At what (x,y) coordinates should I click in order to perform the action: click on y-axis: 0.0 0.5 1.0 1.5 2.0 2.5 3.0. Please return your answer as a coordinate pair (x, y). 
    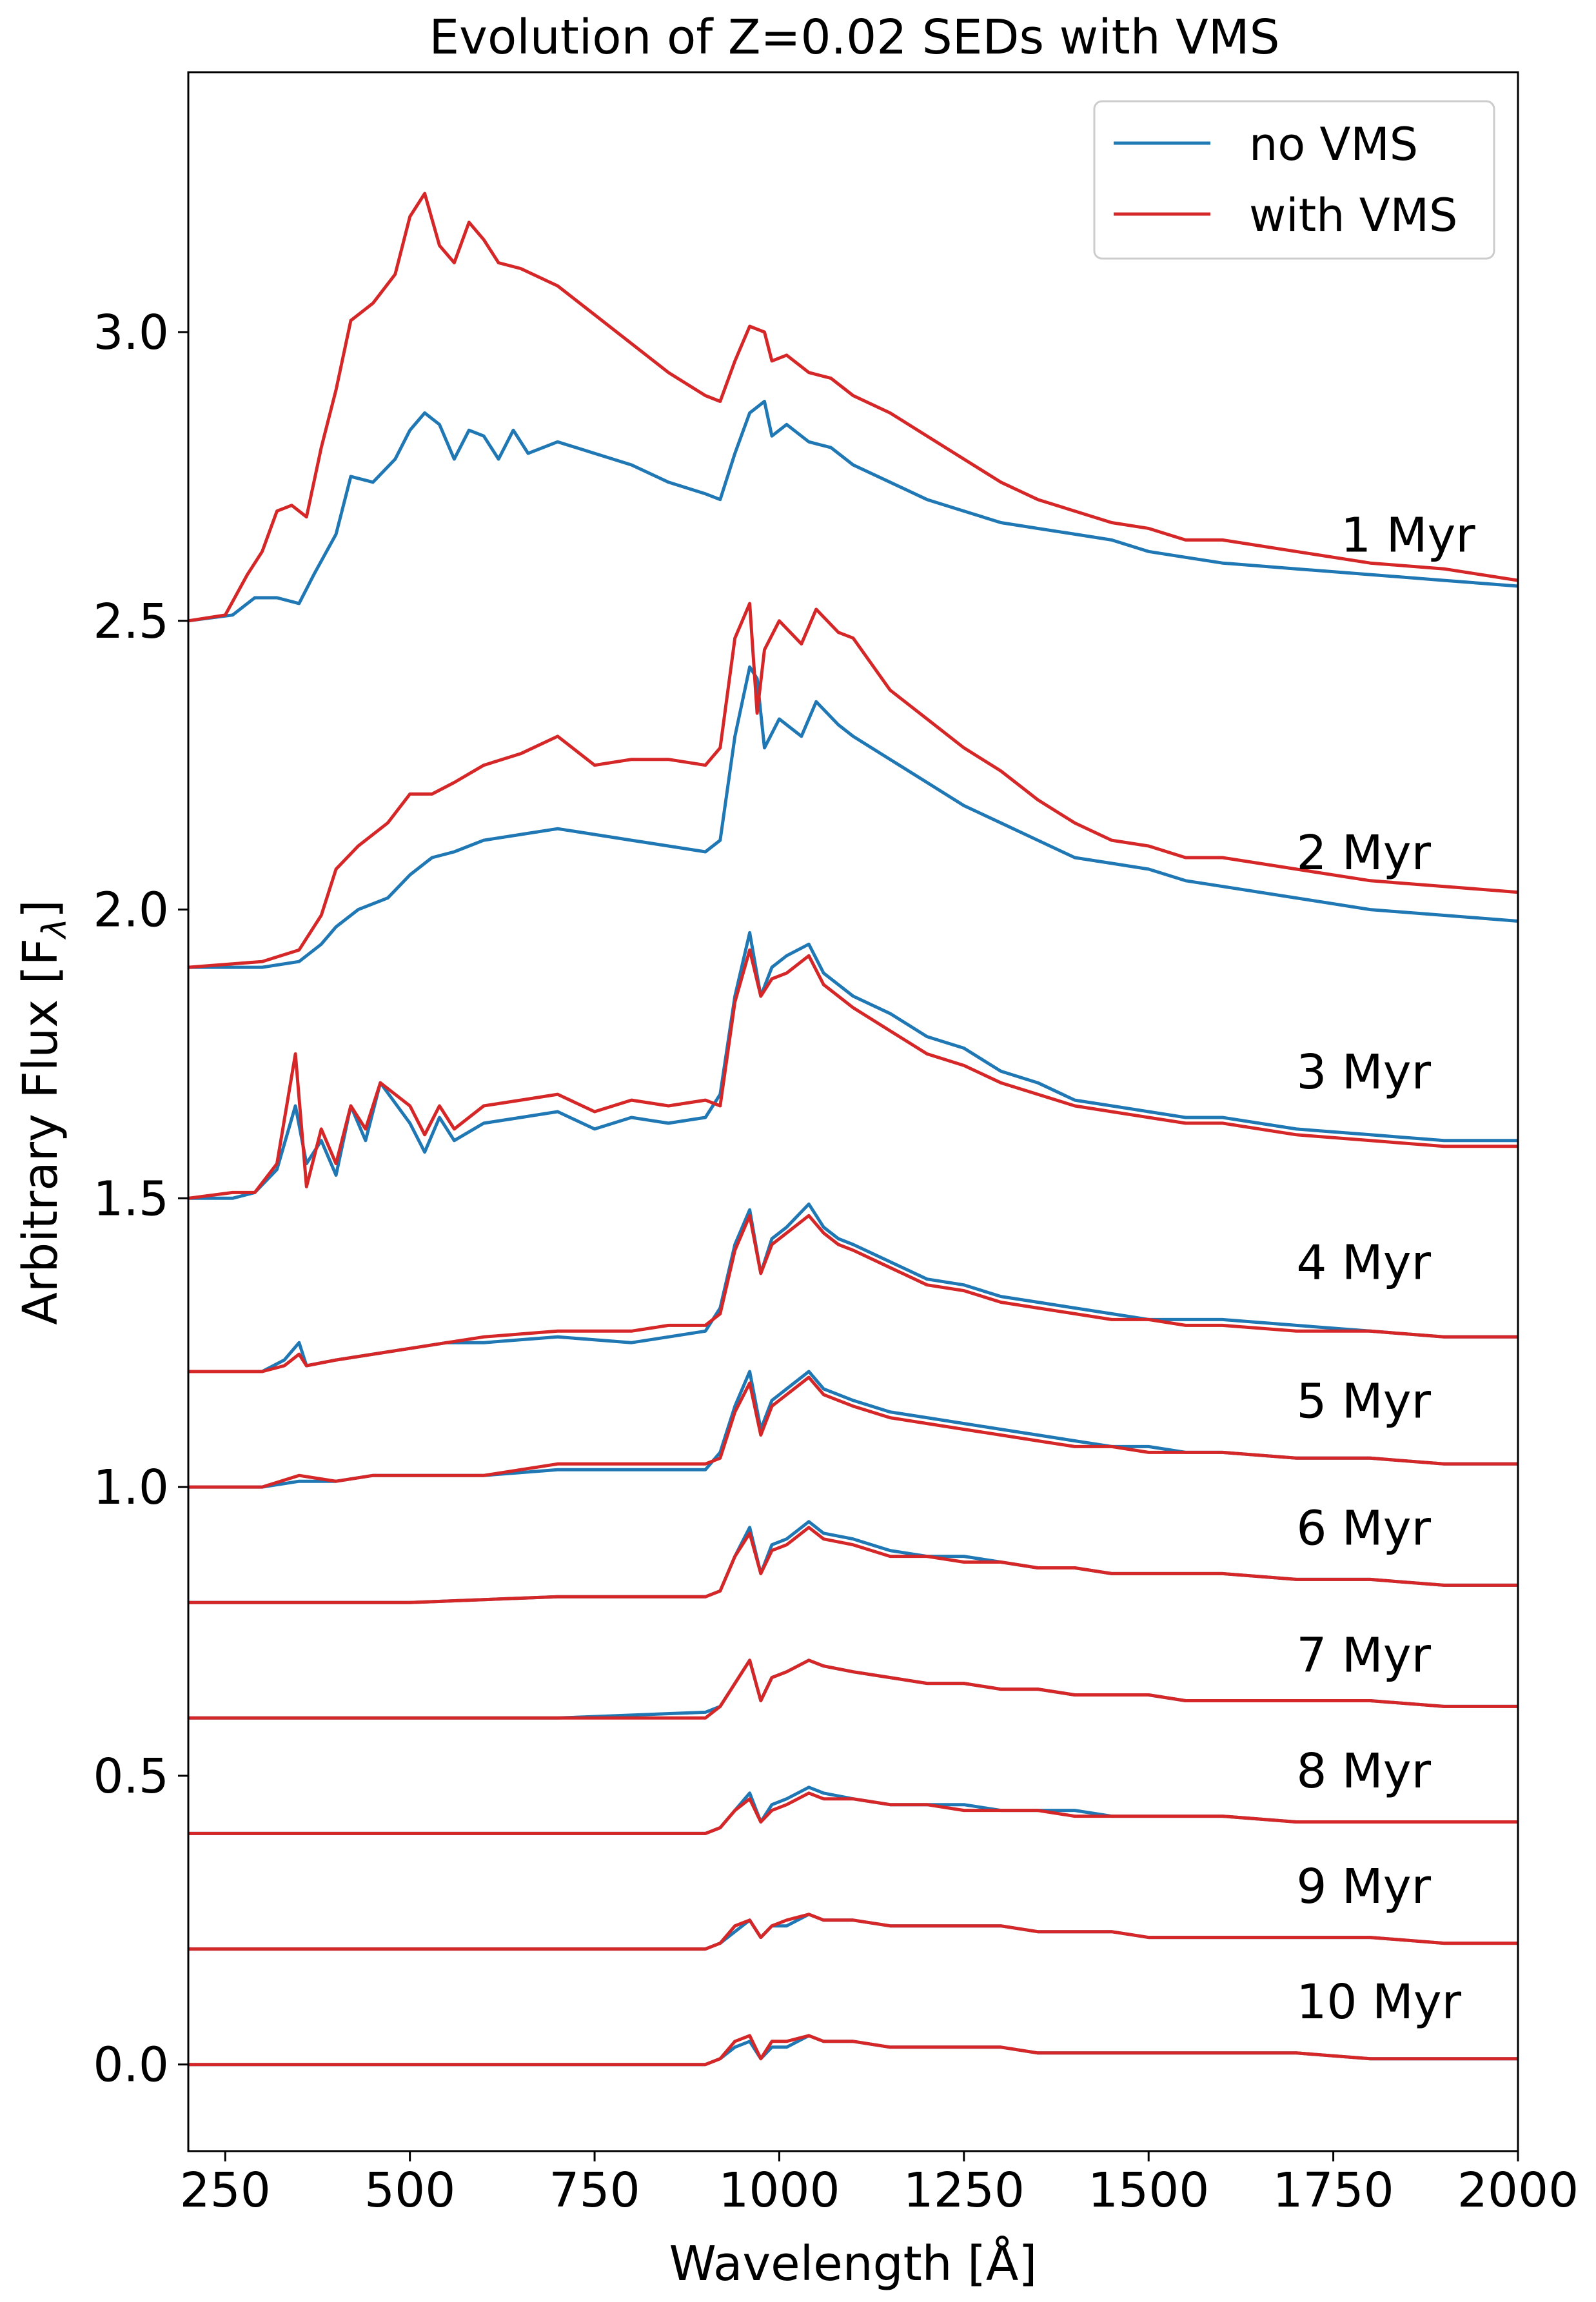
    Looking at the image, I should click on (140, 1199).